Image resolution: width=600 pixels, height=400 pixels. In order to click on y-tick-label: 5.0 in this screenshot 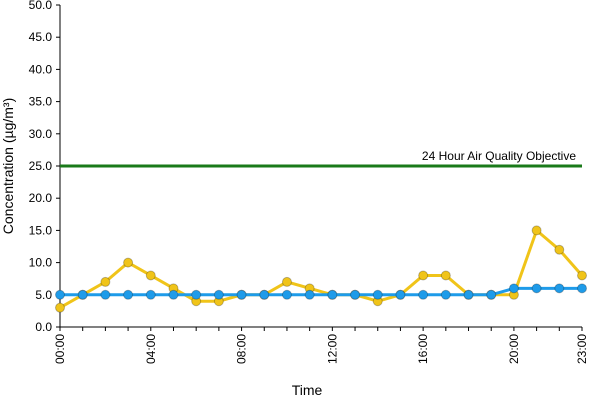, I will do `click(43, 295)`.